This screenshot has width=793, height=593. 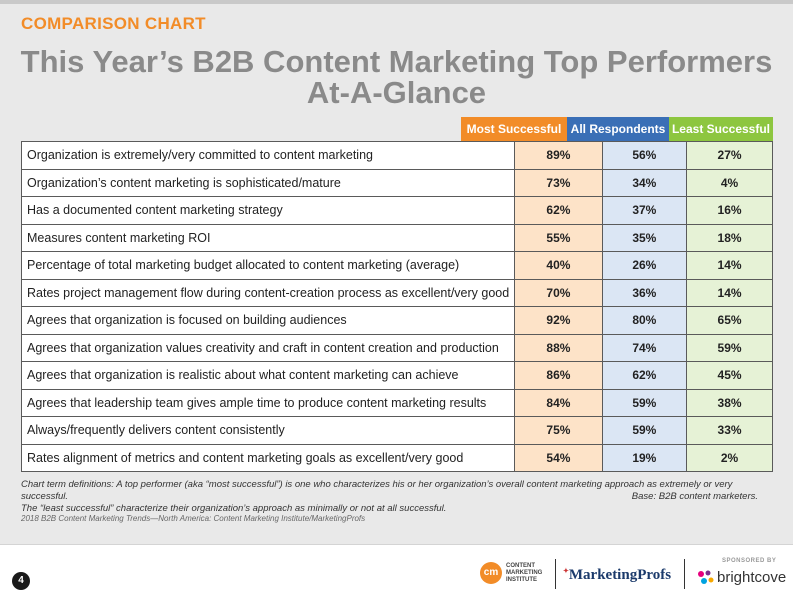 I want to click on value-most-successful: 75%, so click(x=558, y=430).